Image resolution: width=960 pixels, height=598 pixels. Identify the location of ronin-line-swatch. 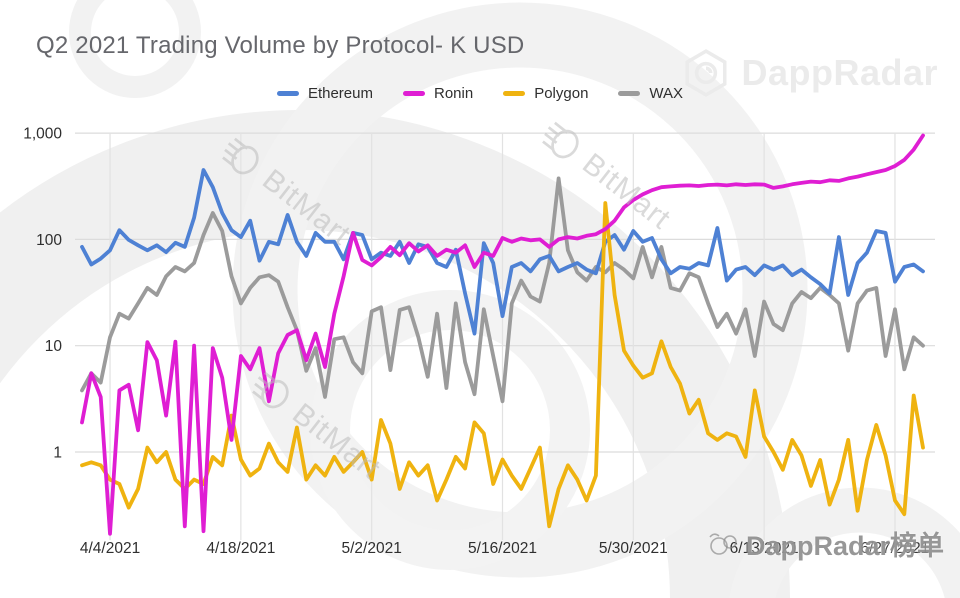
(414, 93).